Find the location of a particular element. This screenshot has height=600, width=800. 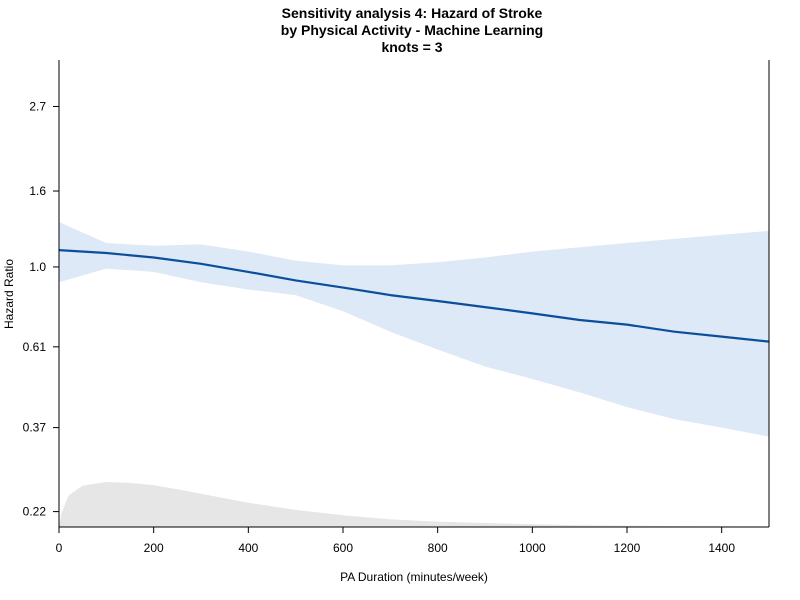

y-axis-label: Hazard Ratio is located at coordinates (9, 294).